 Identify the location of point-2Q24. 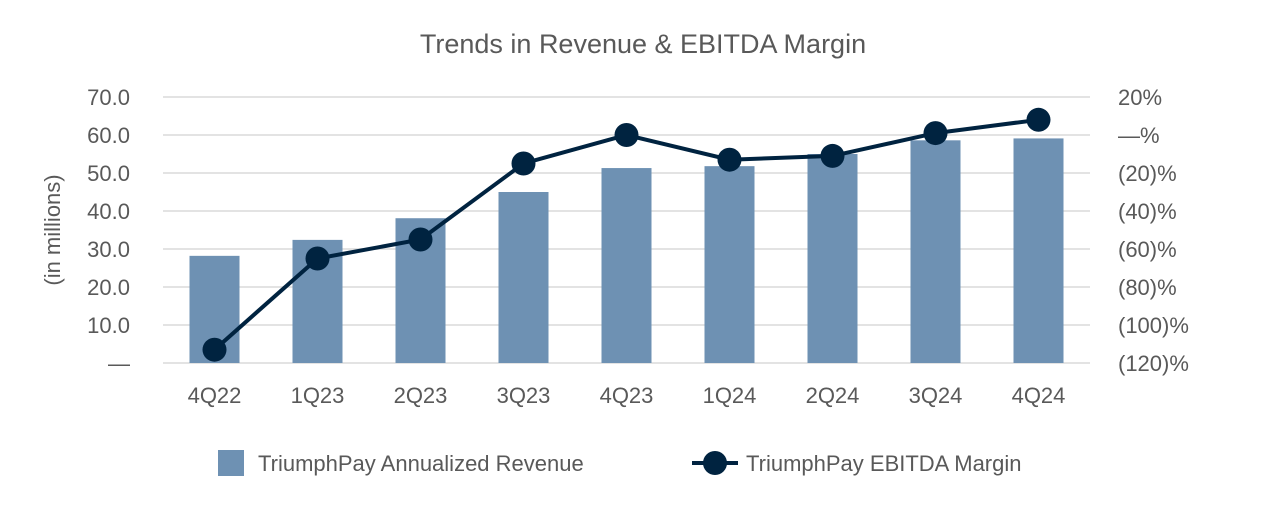
(832, 155).